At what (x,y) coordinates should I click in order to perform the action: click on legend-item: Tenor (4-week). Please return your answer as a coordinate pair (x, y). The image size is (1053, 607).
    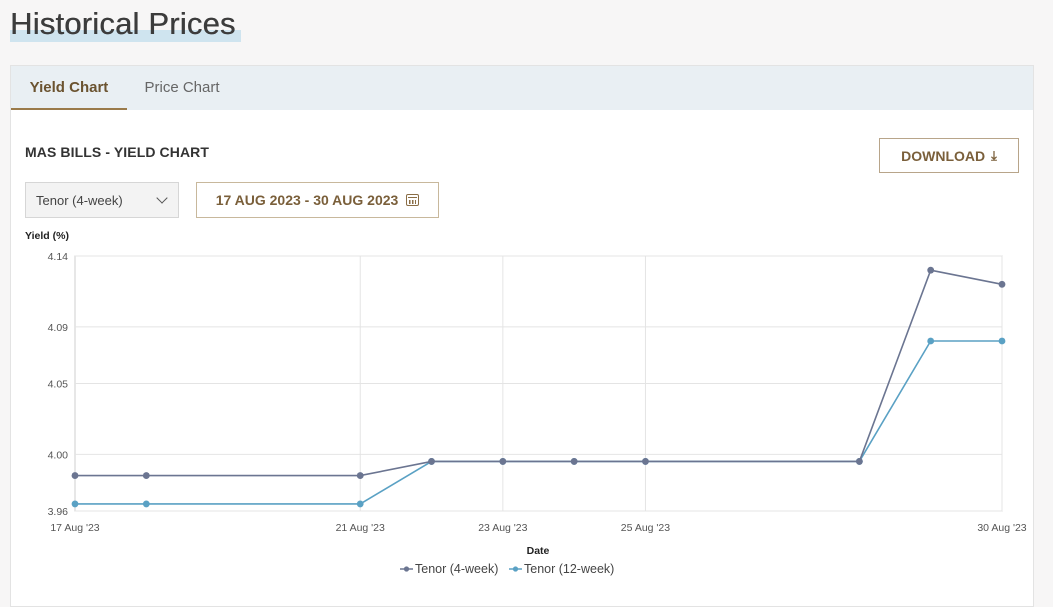
    Looking at the image, I should click on (456, 569).